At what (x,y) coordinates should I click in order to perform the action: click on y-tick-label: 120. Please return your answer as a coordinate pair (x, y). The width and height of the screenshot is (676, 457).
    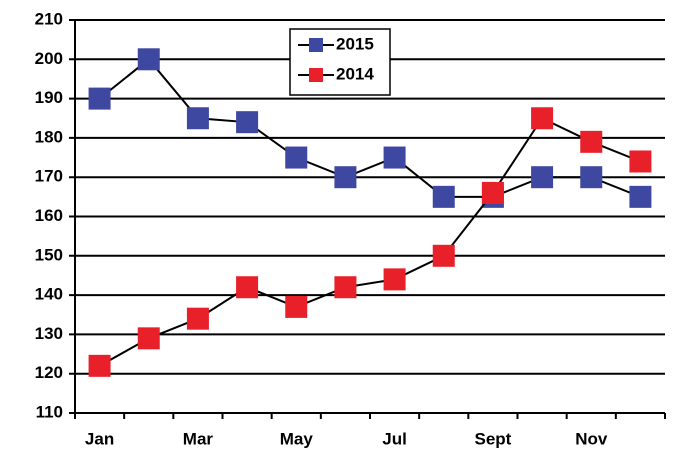
    Looking at the image, I should click on (49, 372).